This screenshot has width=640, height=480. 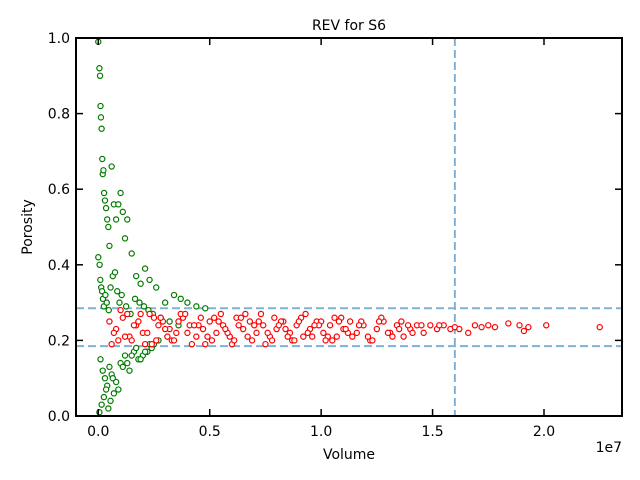 What do you see at coordinates (59, 341) in the screenshot?
I see `y-tick-label: 0.2` at bounding box center [59, 341].